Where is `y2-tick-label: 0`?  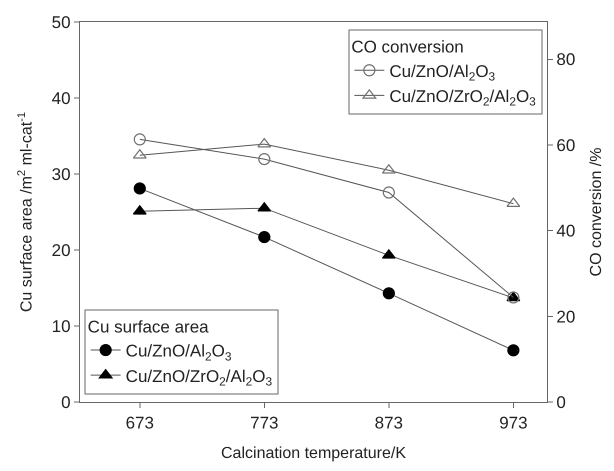 y2-tick-label: 0 is located at coordinates (561, 402).